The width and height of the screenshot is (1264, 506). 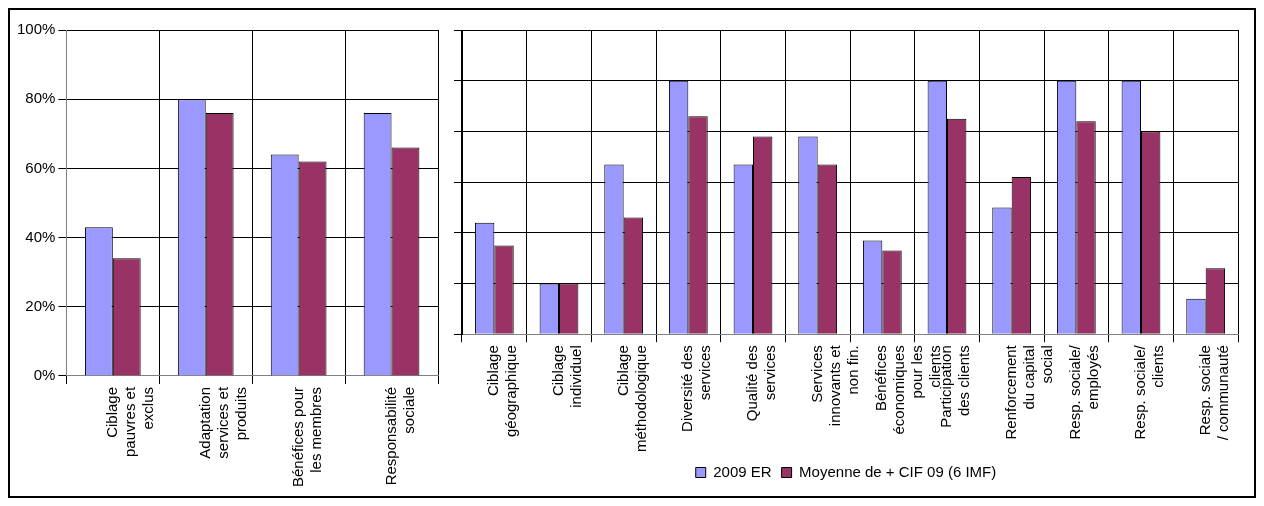 I want to click on legend-label: 2009 ER, so click(x=742, y=471).